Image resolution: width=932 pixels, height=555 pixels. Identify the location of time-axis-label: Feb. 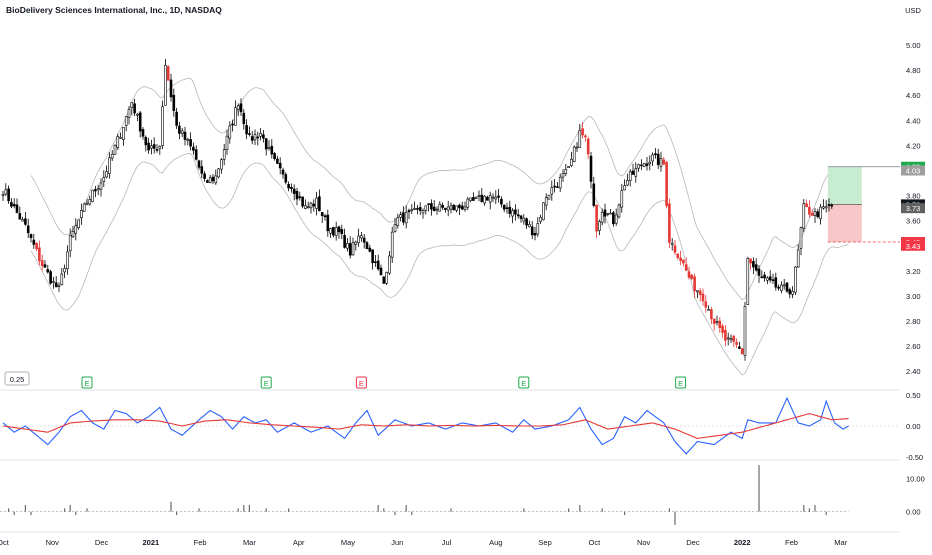
(200, 542).